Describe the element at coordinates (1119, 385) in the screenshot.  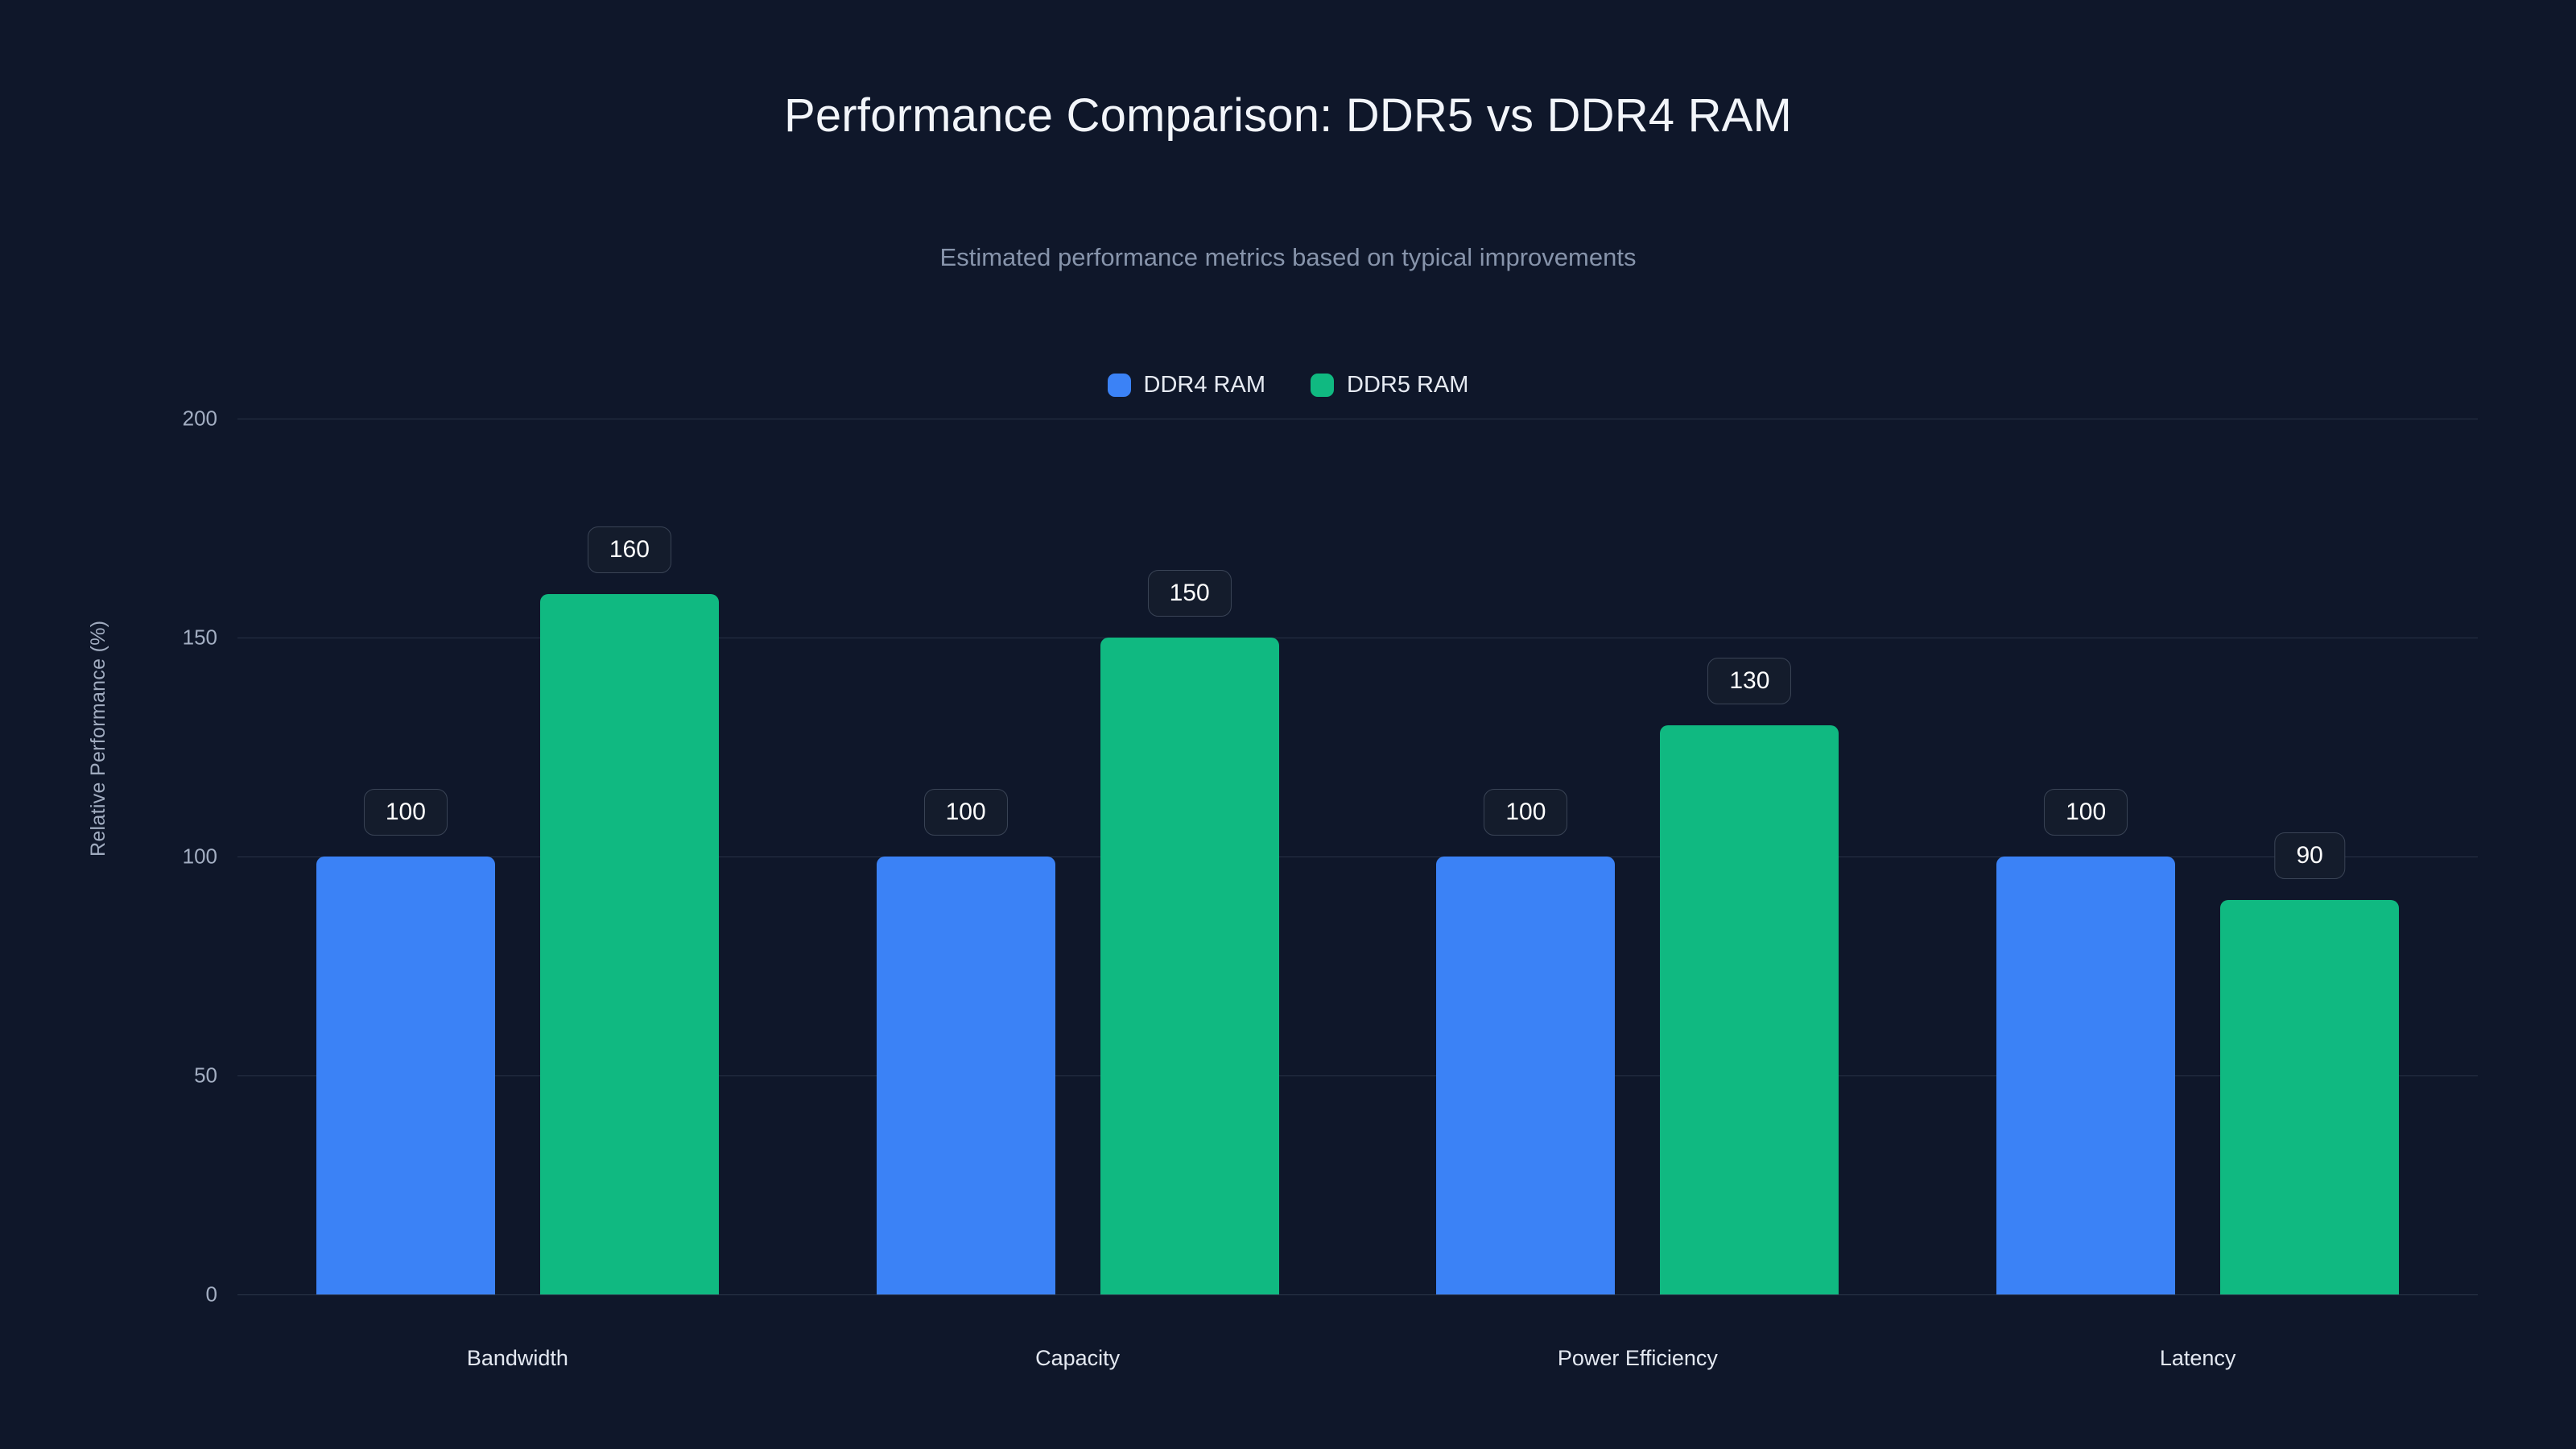
I see `legend-swatch-ddr4` at that location.